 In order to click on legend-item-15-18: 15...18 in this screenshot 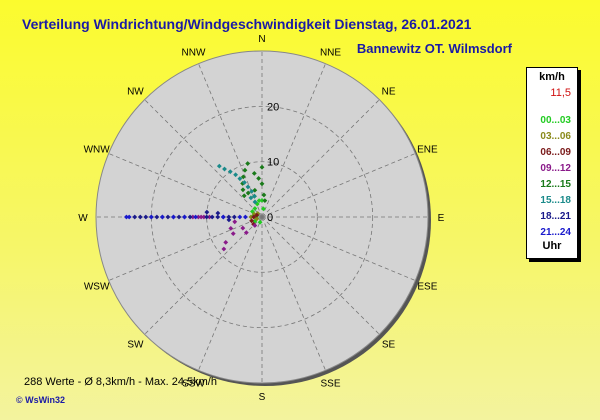, I will do `click(555, 200)`.